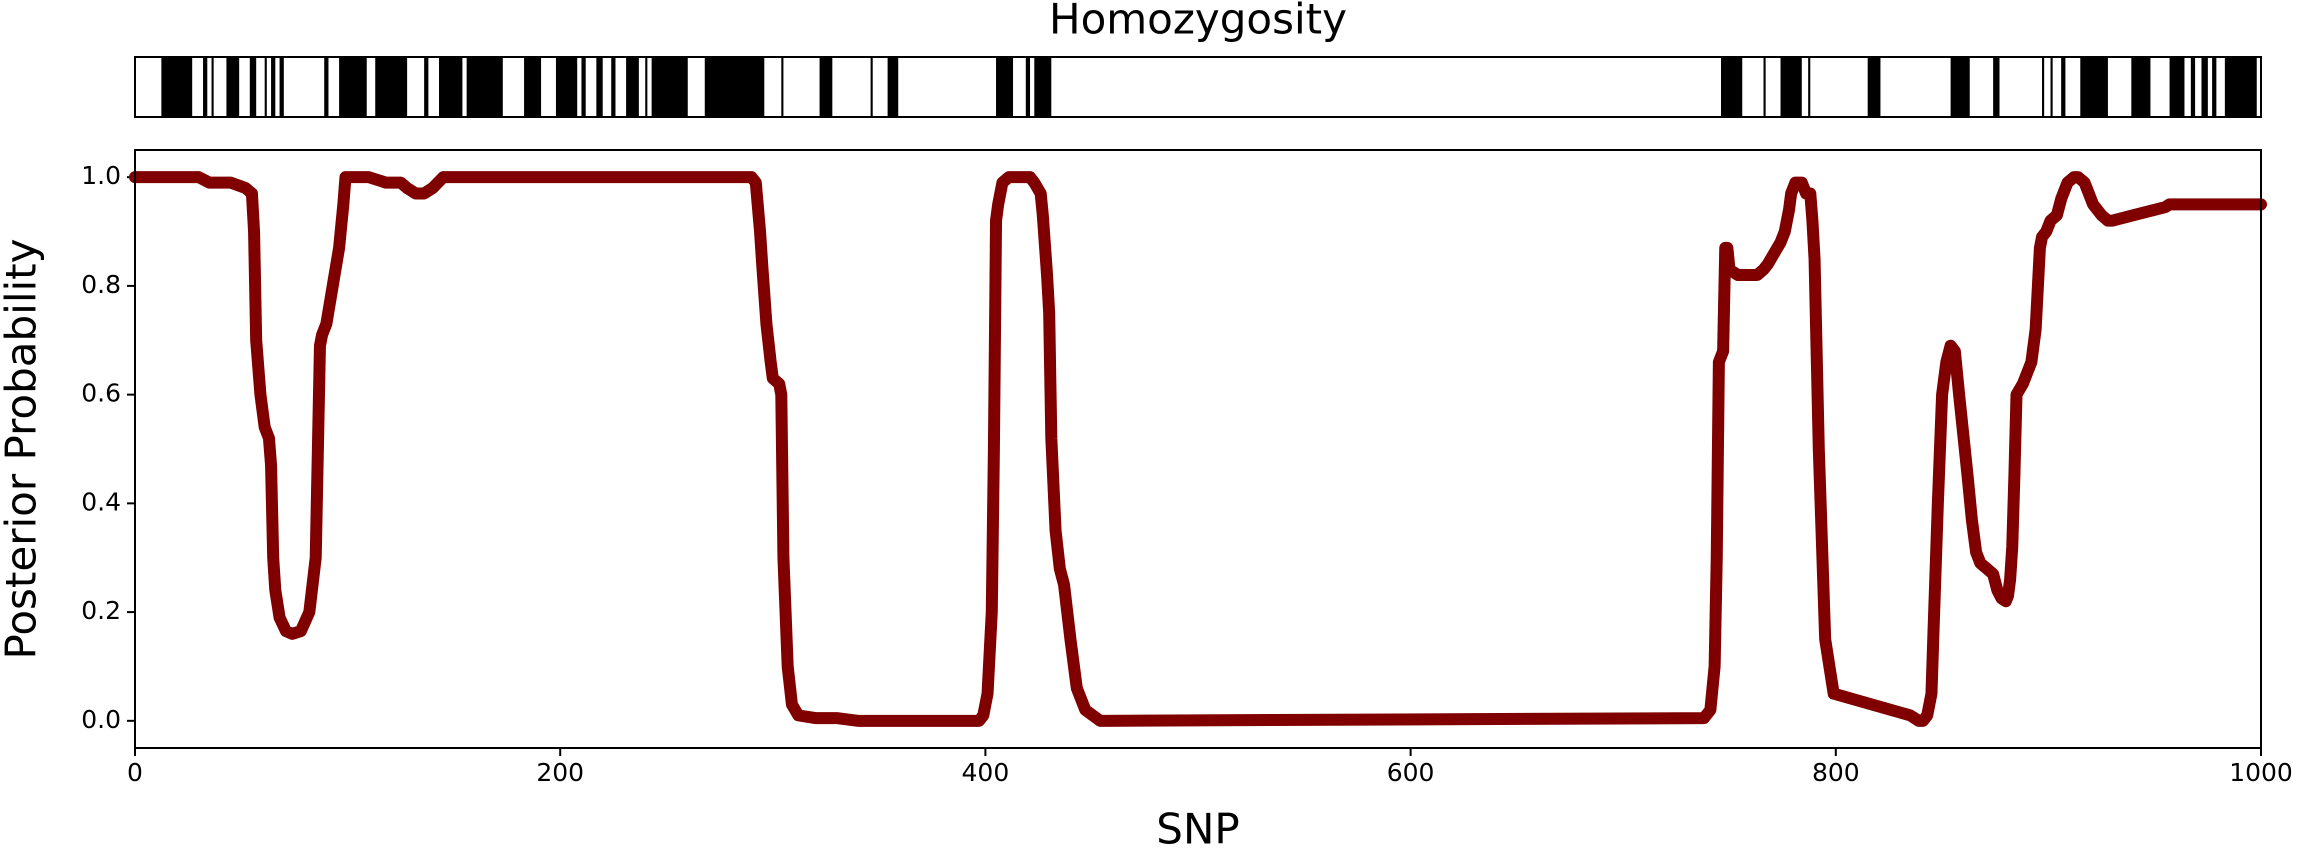 This screenshot has height=853, width=2299. What do you see at coordinates (986, 772) in the screenshot?
I see `x-tick-label: 400` at bounding box center [986, 772].